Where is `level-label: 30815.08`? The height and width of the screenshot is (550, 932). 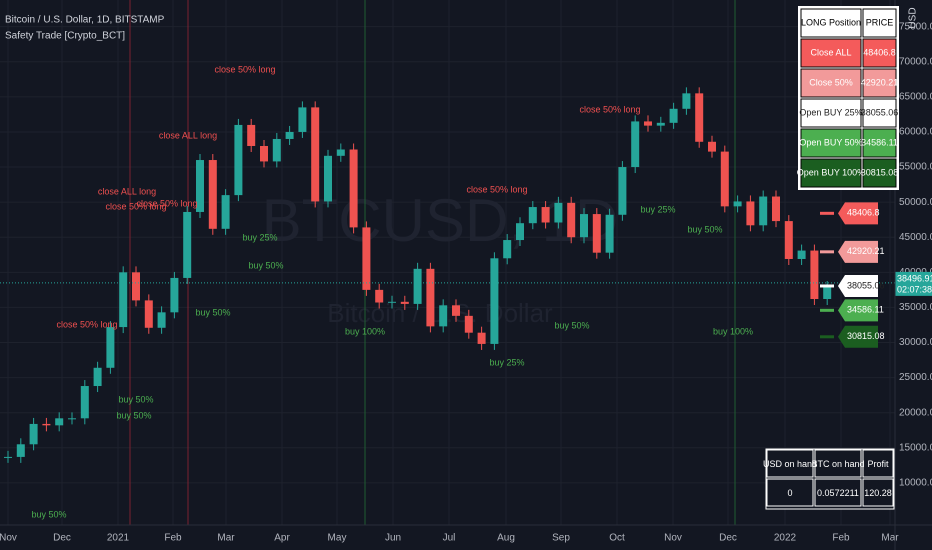 level-label: 30815.08 is located at coordinates (866, 336).